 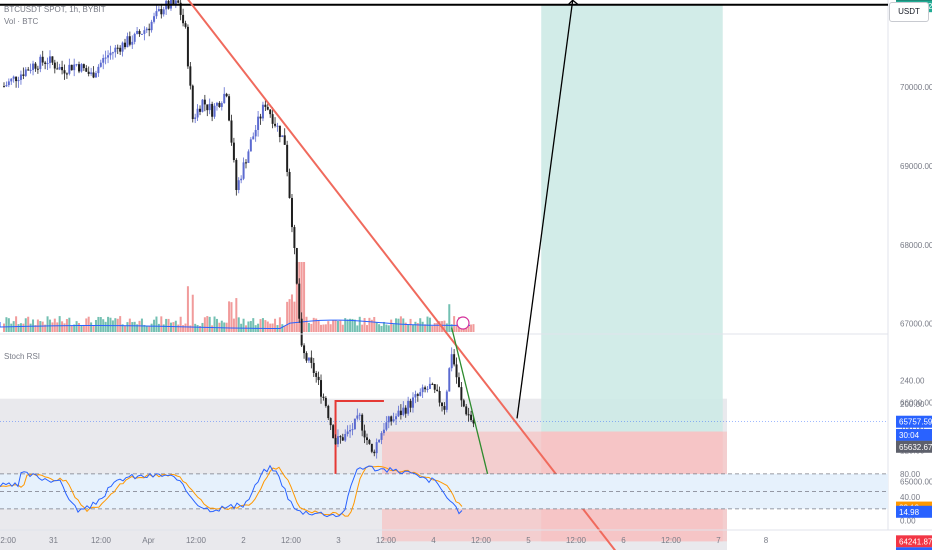 I want to click on time-tick-label: 3, so click(x=338, y=540).